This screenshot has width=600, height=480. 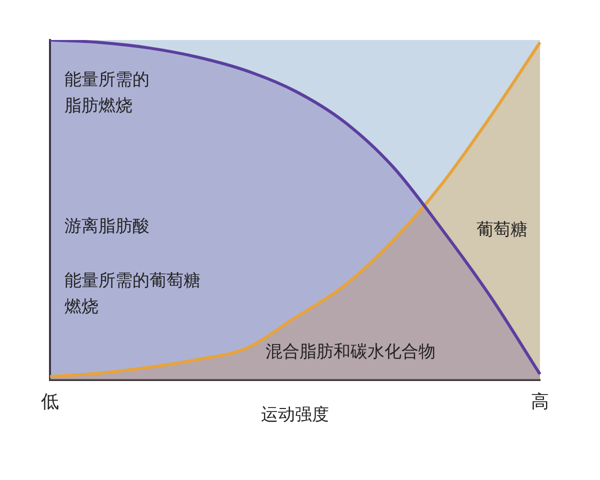 What do you see at coordinates (351, 352) in the screenshot?
I see `annotation: 混合脂肪和碳水化合物` at bounding box center [351, 352].